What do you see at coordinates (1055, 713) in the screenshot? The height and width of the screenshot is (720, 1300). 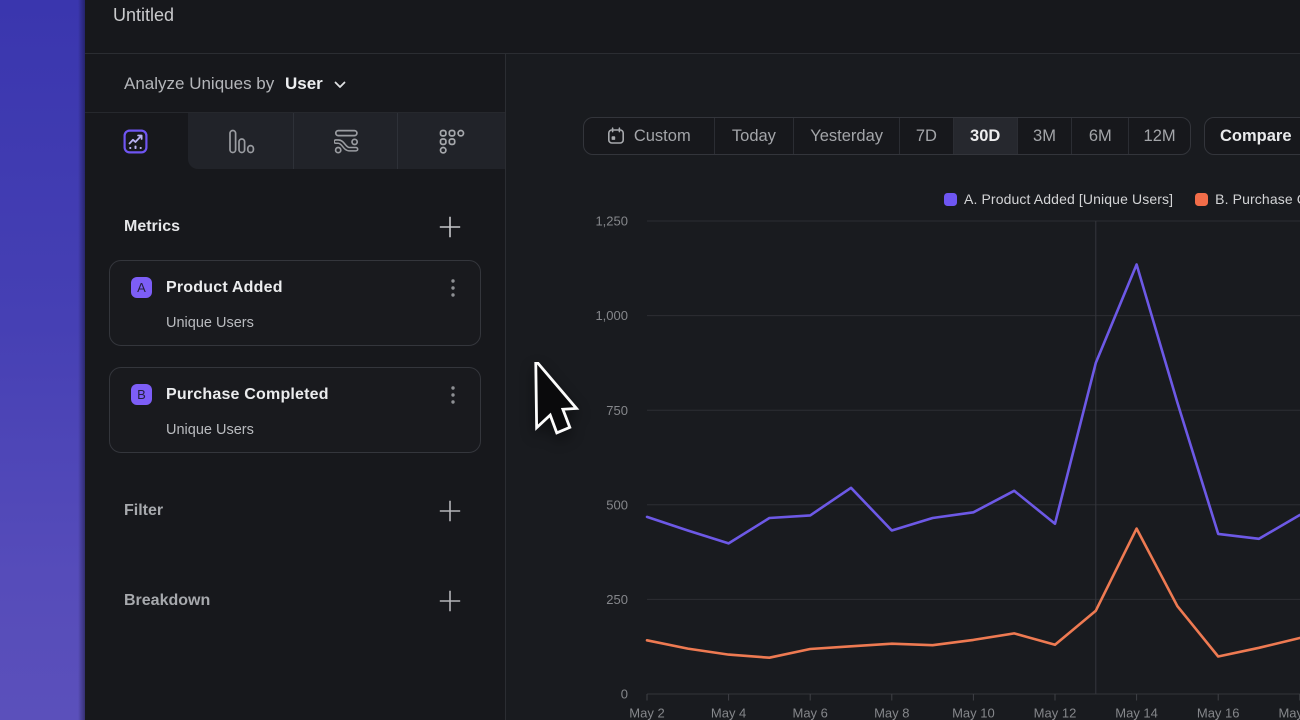 I see `svg-text: May 12` at bounding box center [1055, 713].